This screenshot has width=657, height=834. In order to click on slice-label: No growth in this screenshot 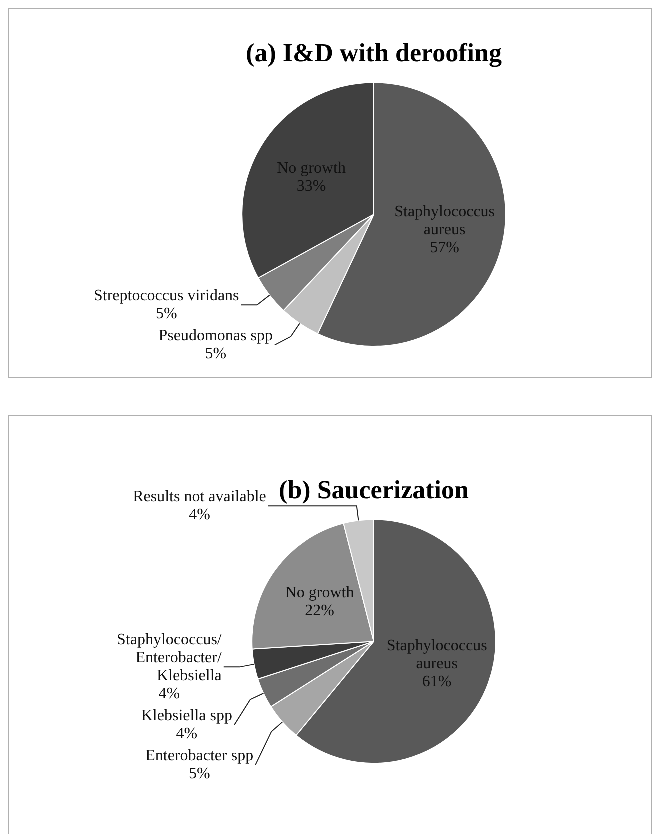, I will do `click(319, 593)`.